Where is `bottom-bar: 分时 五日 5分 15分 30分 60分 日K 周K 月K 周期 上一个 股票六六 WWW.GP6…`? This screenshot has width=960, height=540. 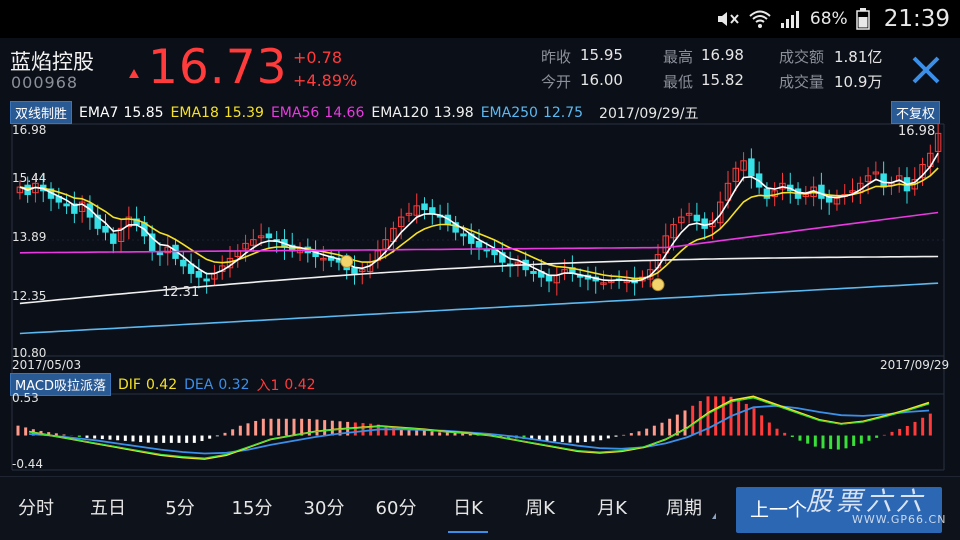 bottom-bar: 分时 五日 5分 15分 30分 60分 日K 周K 月K 周期 上一个 股票六六 WWW.GP6… is located at coordinates (480, 508).